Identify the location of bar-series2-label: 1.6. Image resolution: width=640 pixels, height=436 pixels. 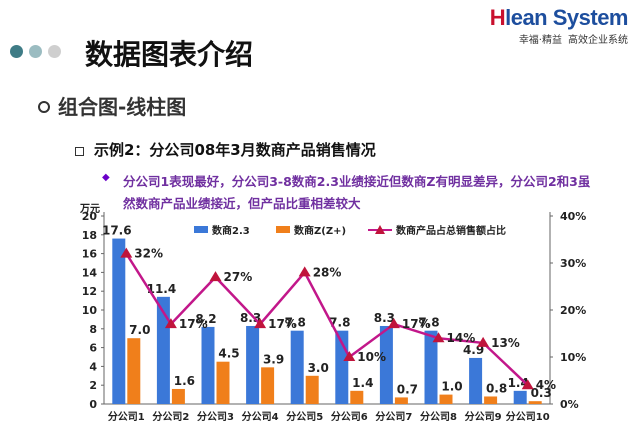
(184, 381).